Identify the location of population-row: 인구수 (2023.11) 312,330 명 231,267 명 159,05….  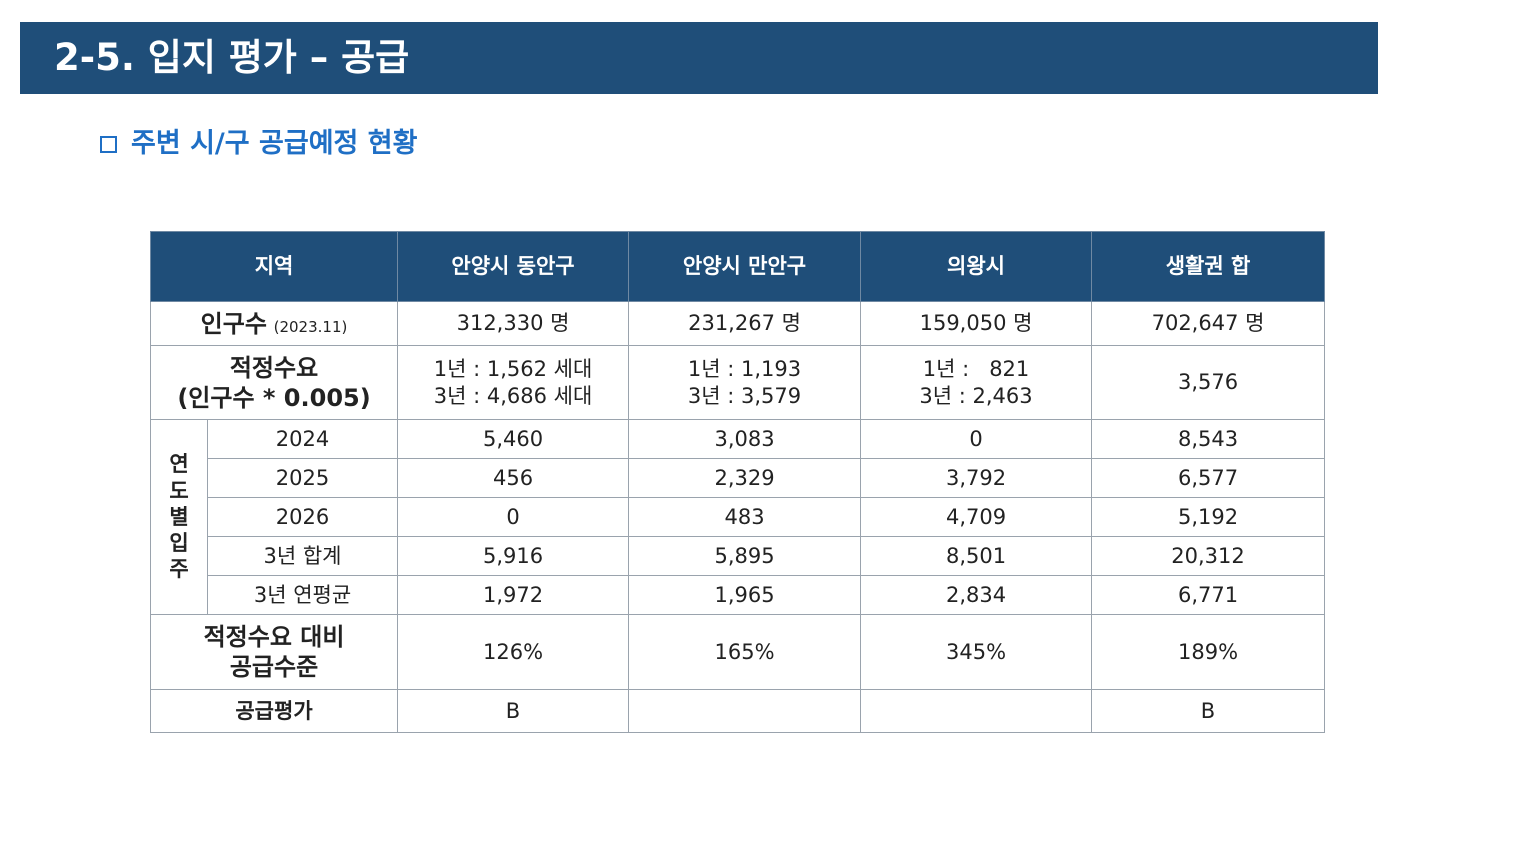
(737, 323).